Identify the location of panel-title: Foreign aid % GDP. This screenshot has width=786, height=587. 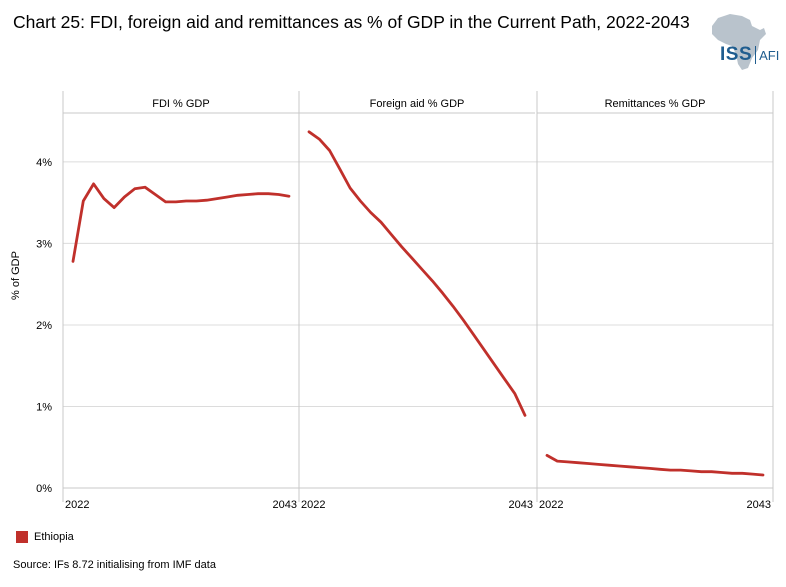
(417, 104).